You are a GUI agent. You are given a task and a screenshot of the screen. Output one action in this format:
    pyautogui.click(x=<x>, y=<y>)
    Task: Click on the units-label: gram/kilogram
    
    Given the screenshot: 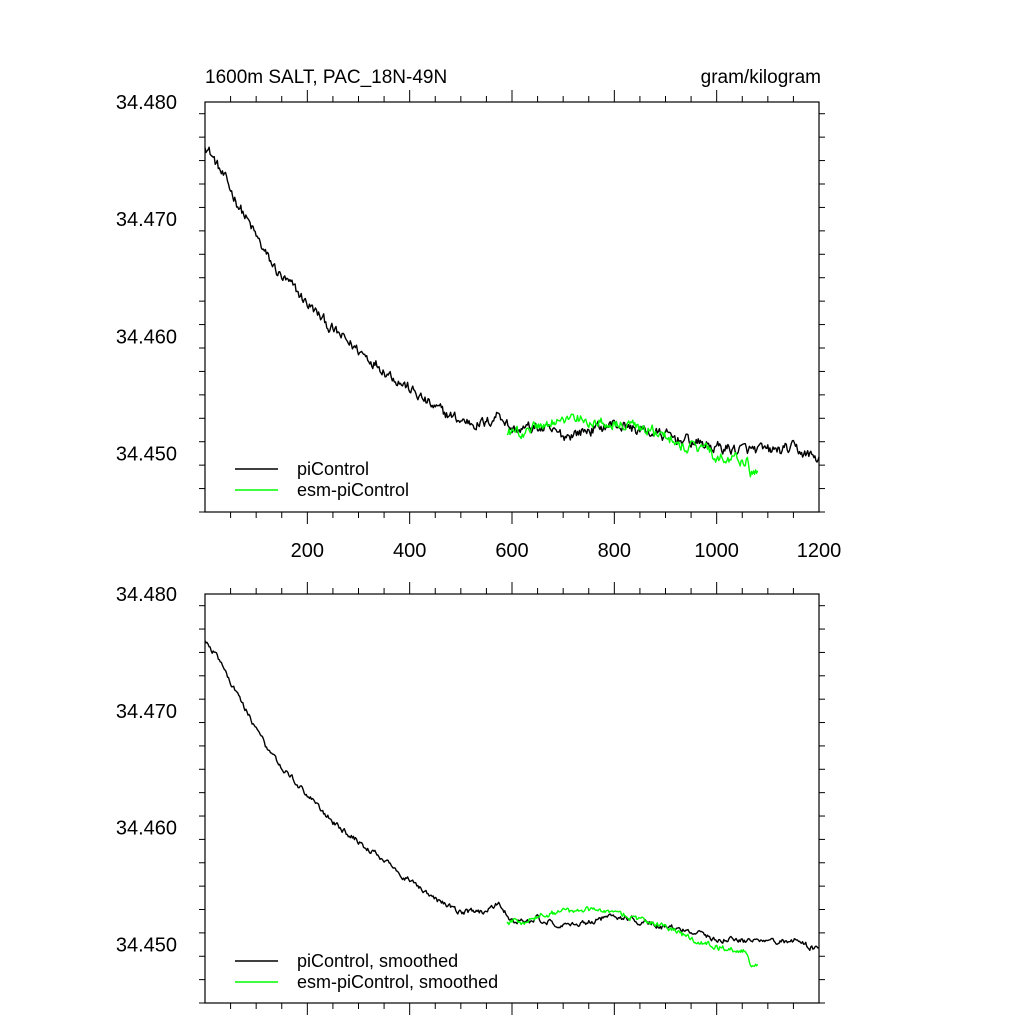 What is the action you would take?
    pyautogui.click(x=761, y=77)
    